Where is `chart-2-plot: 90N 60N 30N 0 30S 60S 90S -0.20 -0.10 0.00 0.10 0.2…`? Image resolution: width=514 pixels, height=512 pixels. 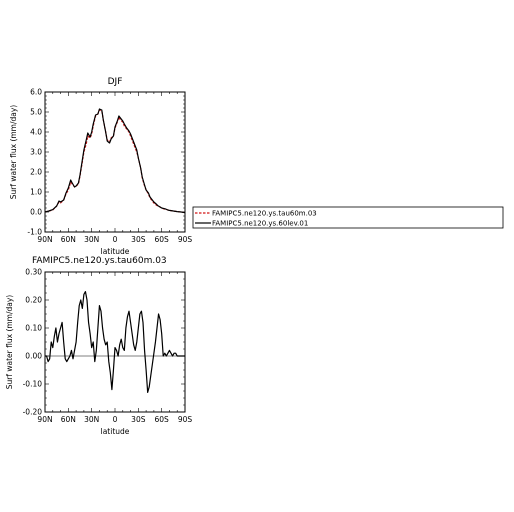
chart-2-plot: 90N 60N 30N 0 30S 60S 90S -0.20 -0.10 0.00 0.10 0.2… is located at coordinates (108, 346).